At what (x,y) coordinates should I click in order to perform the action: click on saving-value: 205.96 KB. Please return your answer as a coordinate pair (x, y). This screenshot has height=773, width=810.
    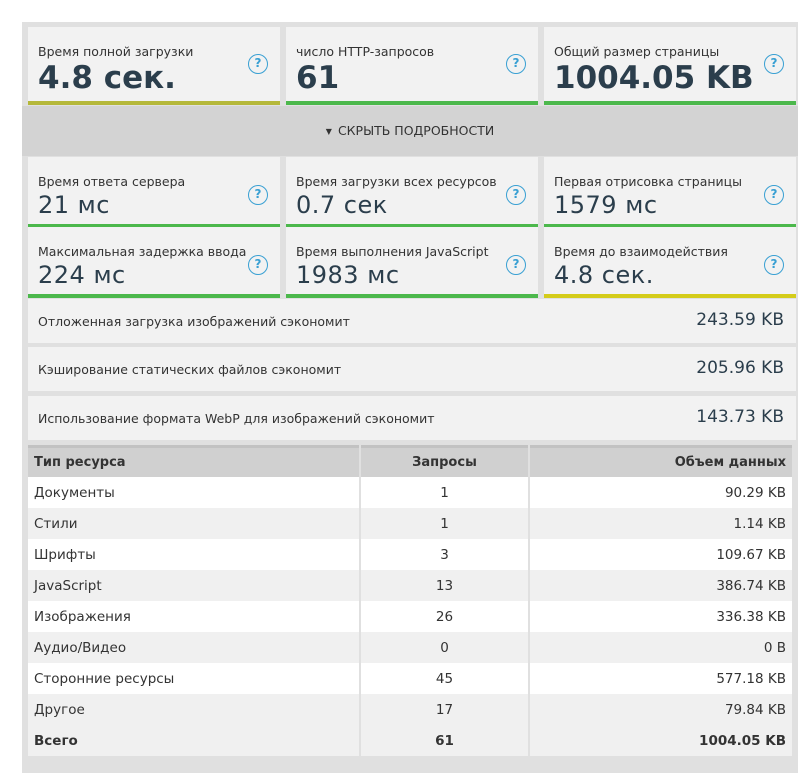
    Looking at the image, I should click on (740, 368).